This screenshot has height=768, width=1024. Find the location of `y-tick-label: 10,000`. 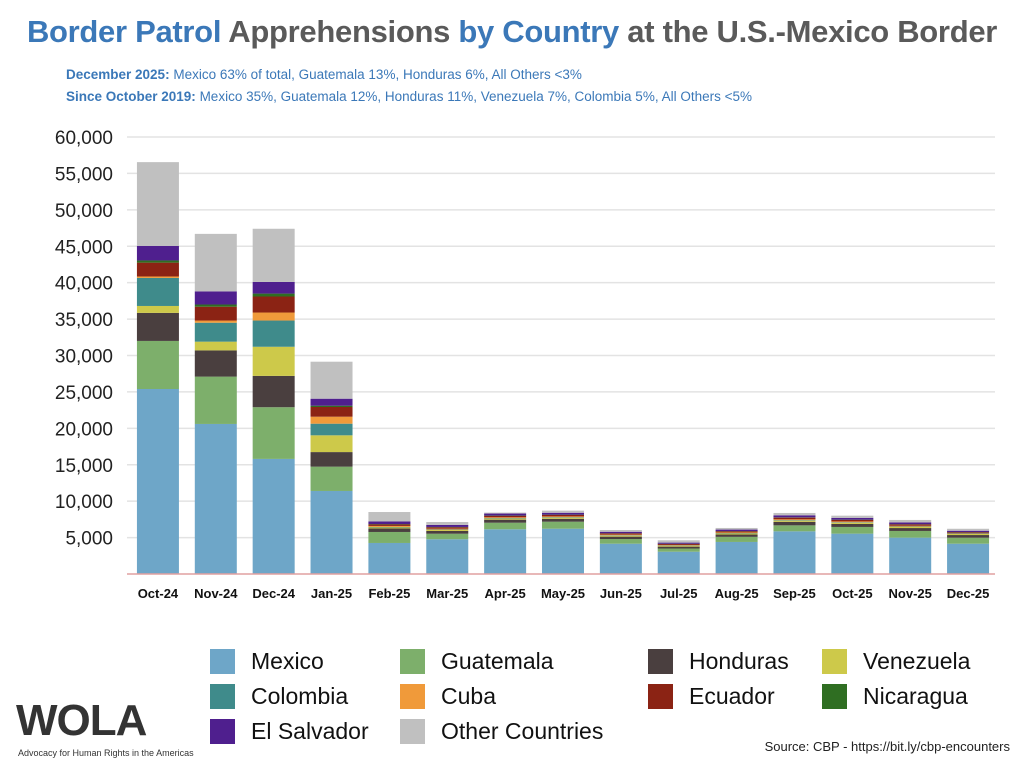

y-tick-label: 10,000 is located at coordinates (84, 502).